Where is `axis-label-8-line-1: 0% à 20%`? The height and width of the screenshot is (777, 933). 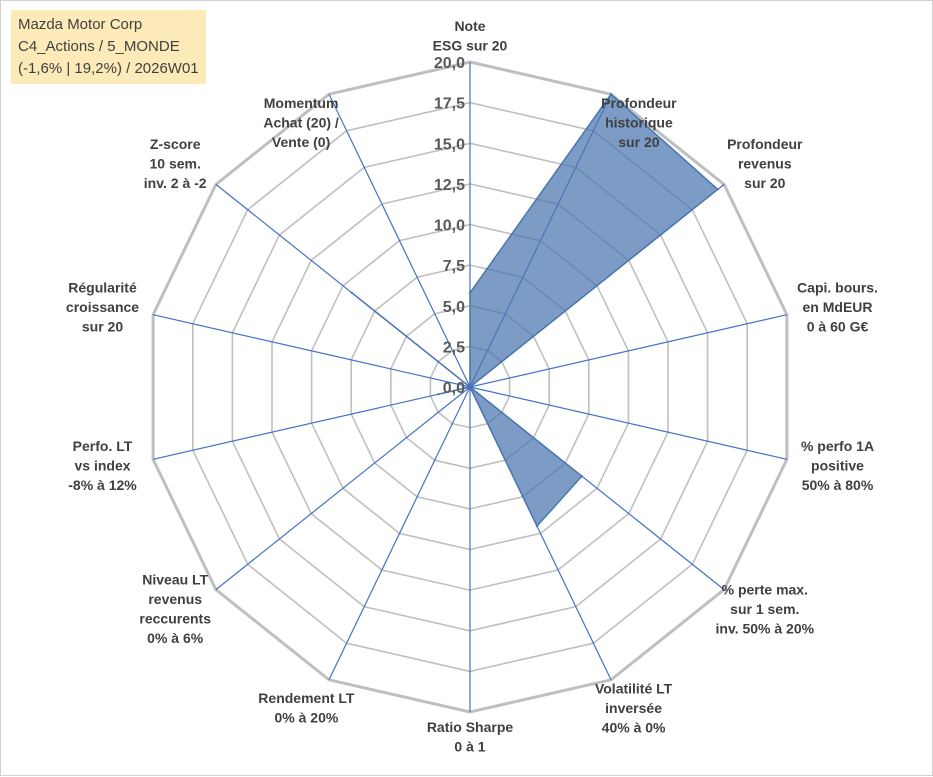 axis-label-8-line-1: 0% à 20% is located at coordinates (306, 718).